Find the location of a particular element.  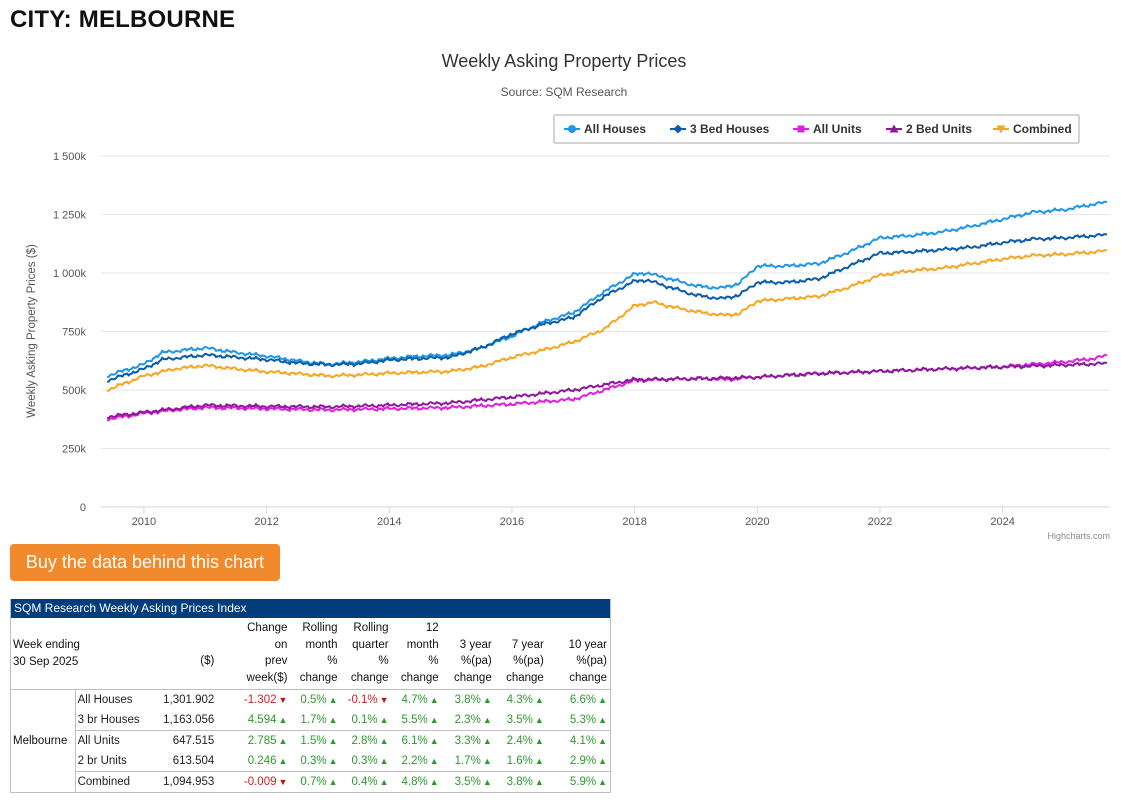

legend-item: 3 Bed Houses is located at coordinates (730, 129).